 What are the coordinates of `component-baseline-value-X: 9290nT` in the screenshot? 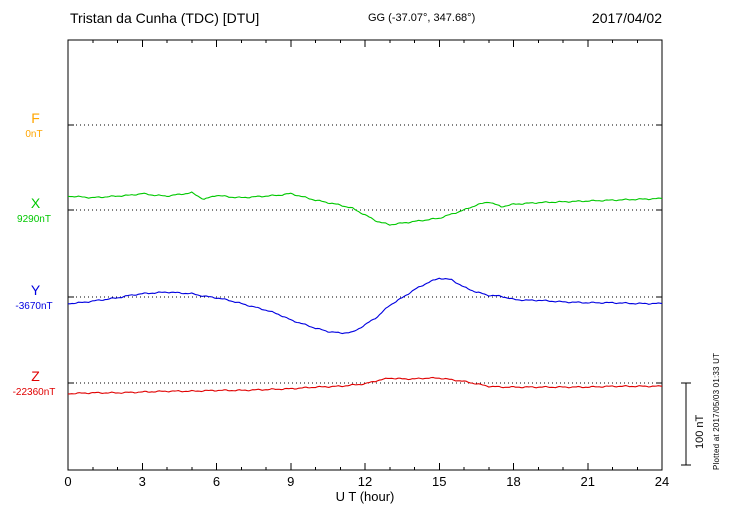 It's located at (34, 219).